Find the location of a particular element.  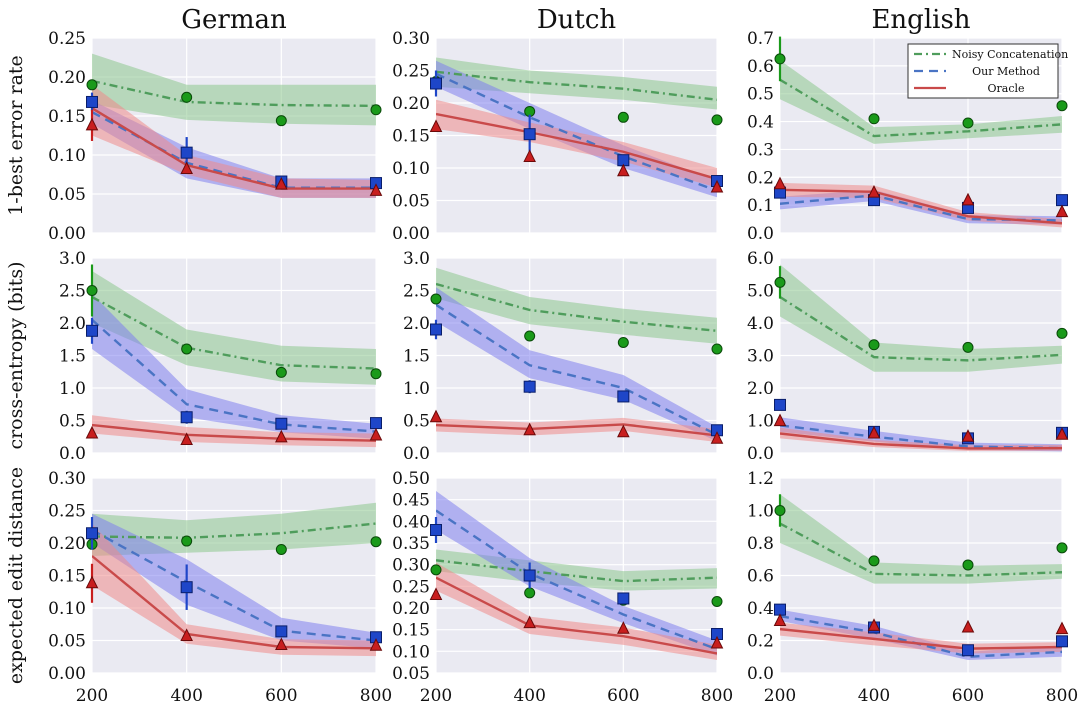

y-tick-label: 0.2 is located at coordinates (760, 642).